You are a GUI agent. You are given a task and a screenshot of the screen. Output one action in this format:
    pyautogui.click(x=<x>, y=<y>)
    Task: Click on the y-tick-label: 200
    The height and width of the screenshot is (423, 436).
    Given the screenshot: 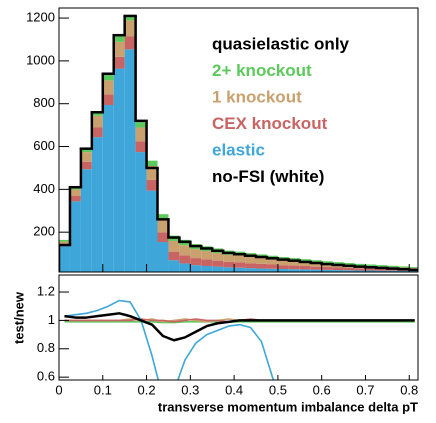 What is the action you would take?
    pyautogui.click(x=44, y=231)
    